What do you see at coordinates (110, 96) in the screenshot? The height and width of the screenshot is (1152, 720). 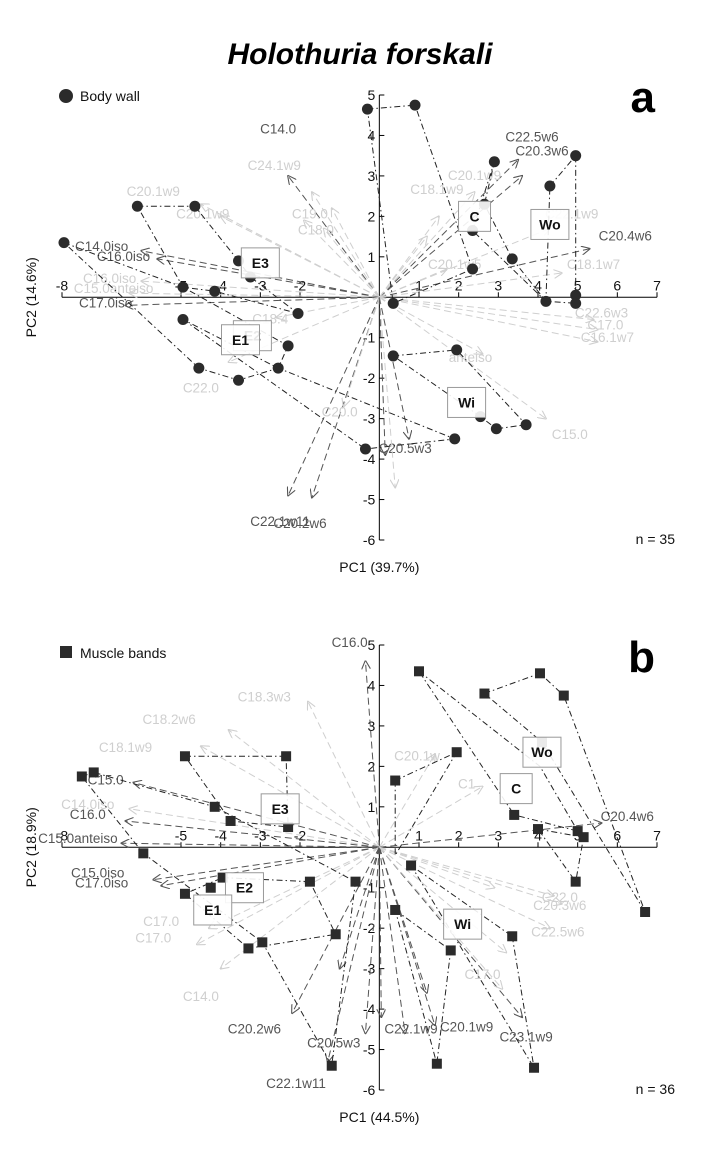 I see `legend-label: Body wall` at bounding box center [110, 96].